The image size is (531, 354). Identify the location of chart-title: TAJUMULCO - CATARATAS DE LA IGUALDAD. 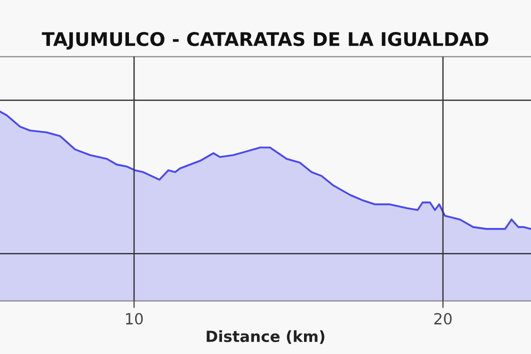
(265, 41).